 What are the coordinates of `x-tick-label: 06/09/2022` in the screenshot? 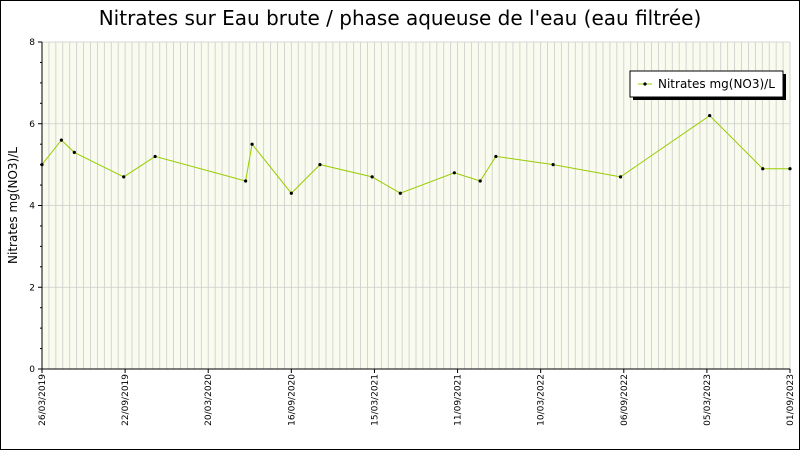 It's located at (625, 400).